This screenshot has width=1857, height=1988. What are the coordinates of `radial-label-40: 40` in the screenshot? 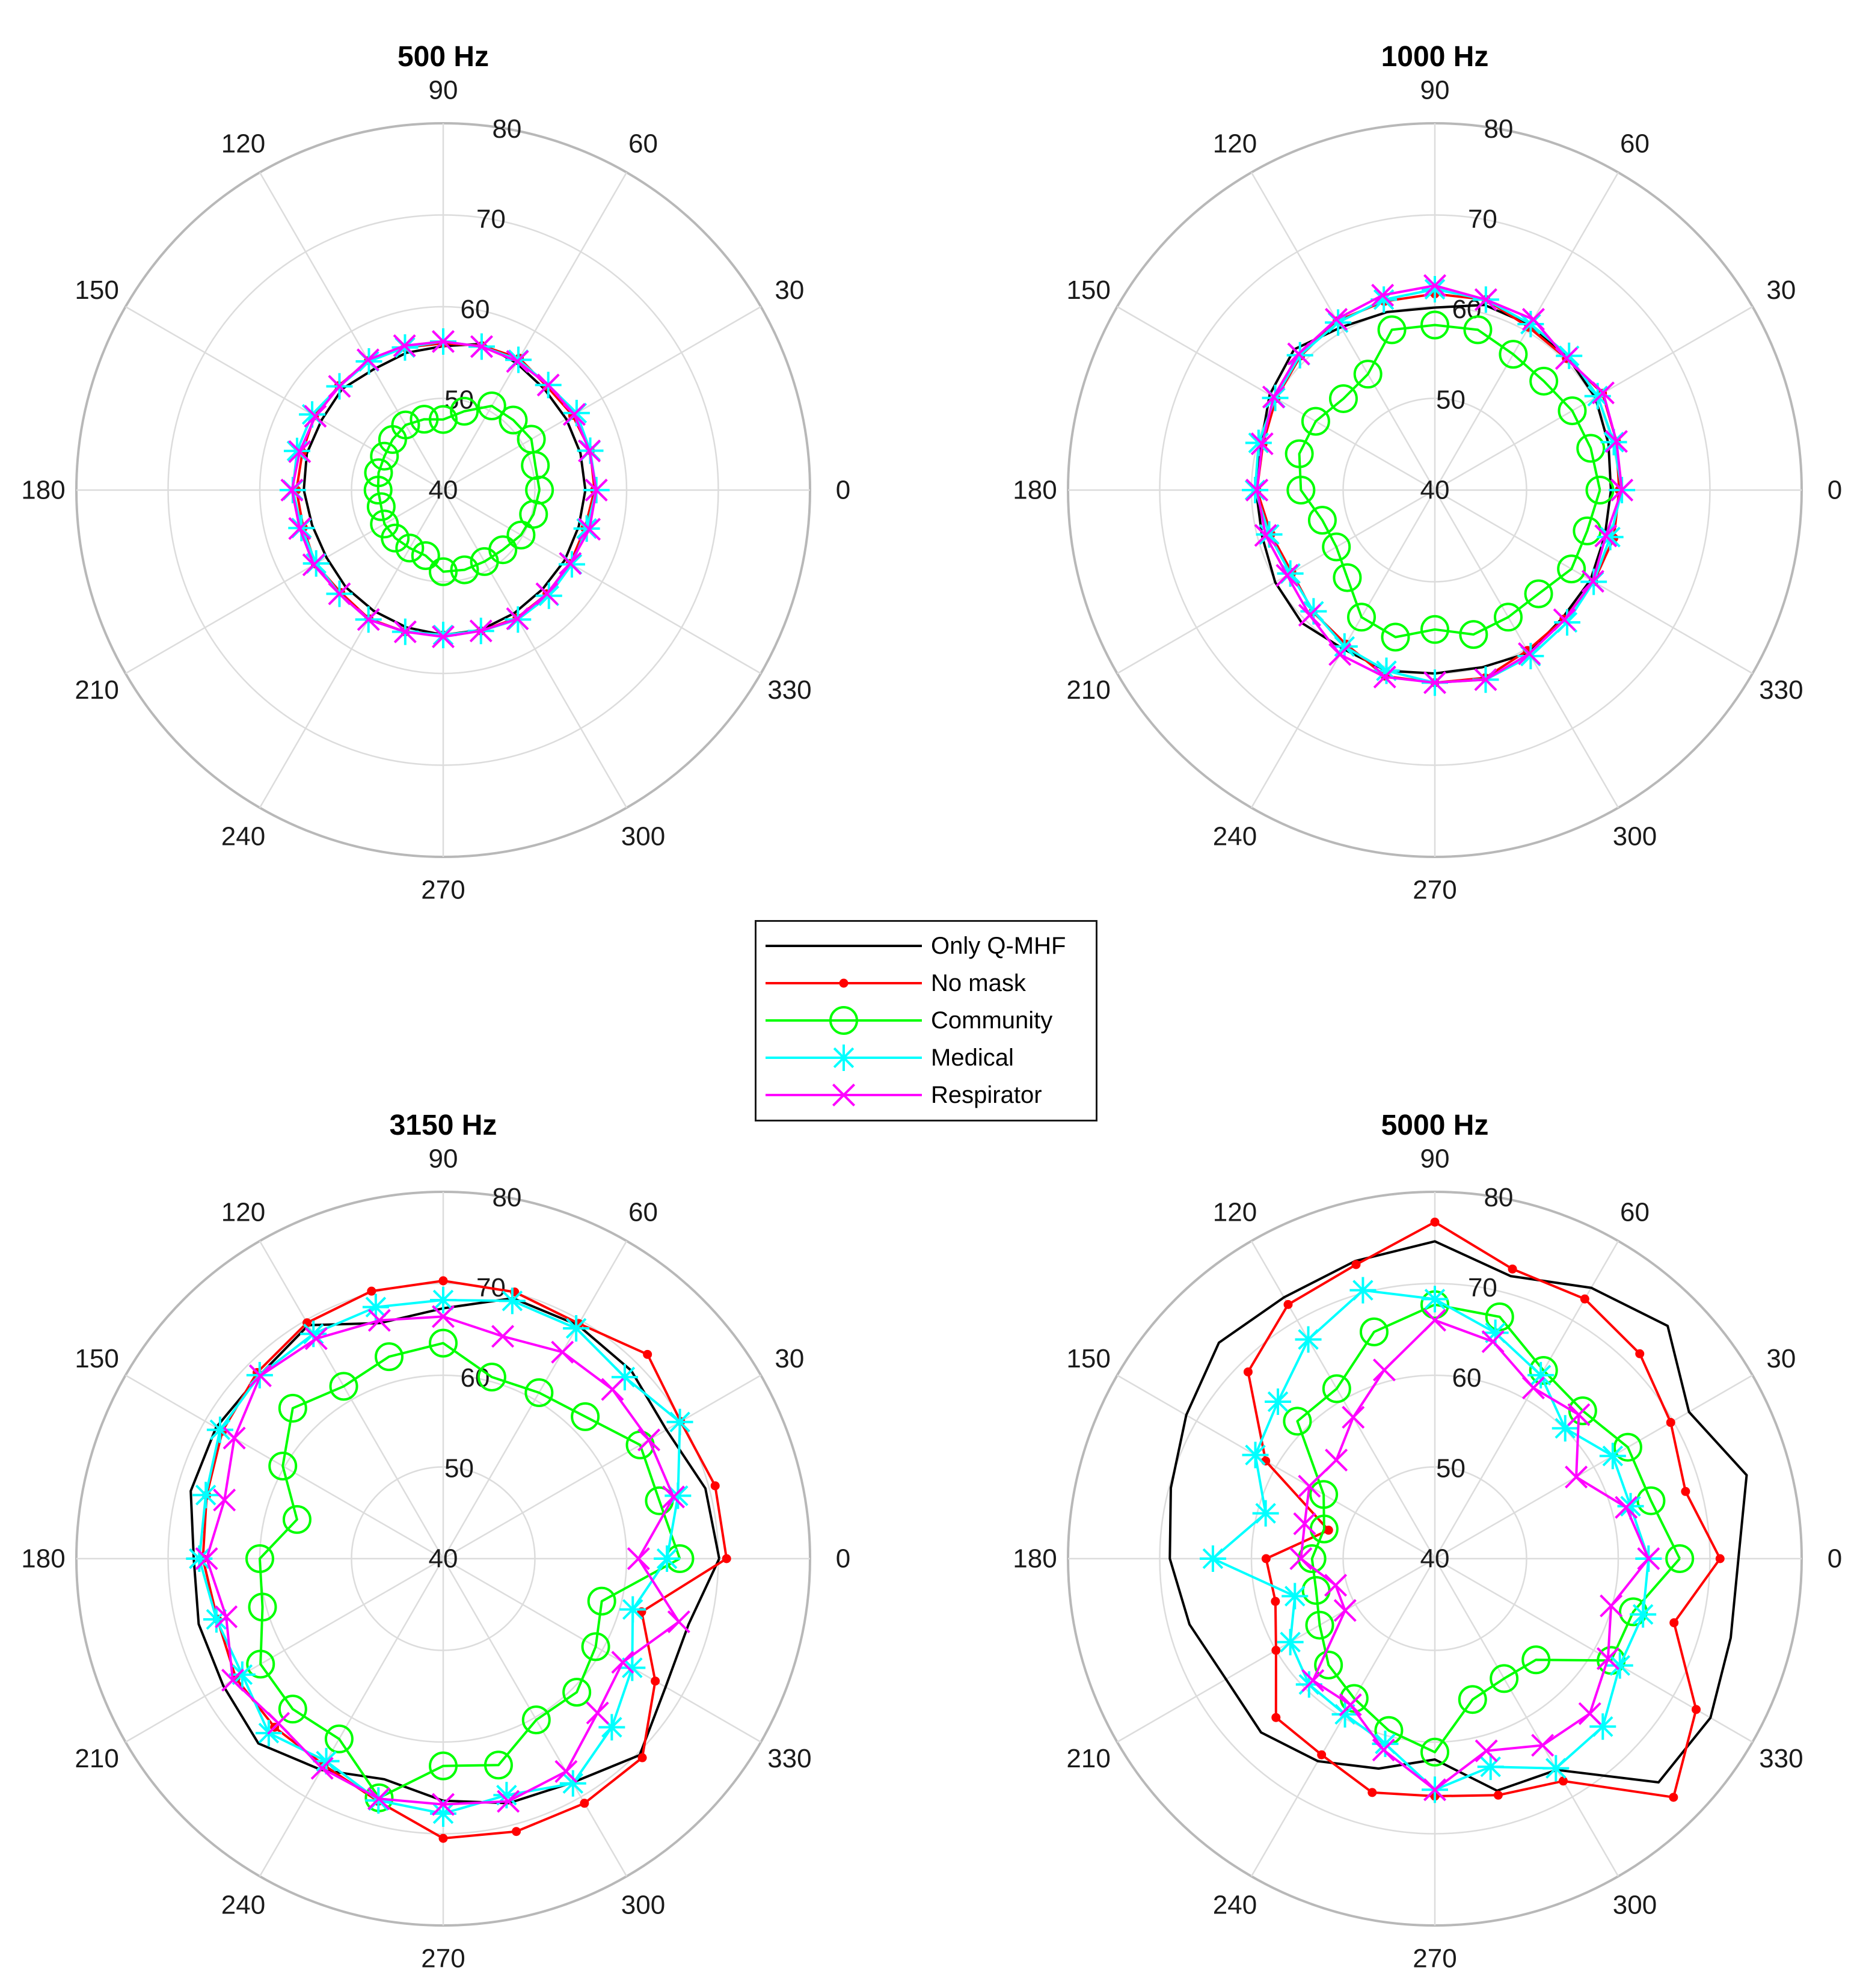 It's located at (443, 490).